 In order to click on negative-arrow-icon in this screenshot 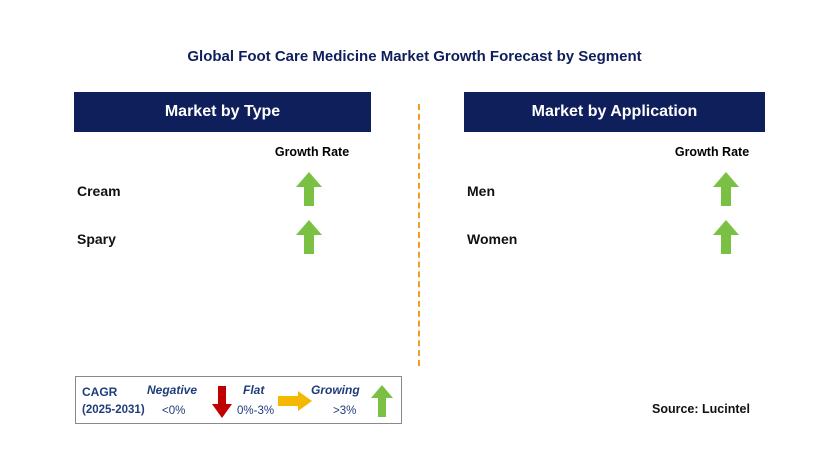, I will do `click(222, 402)`.